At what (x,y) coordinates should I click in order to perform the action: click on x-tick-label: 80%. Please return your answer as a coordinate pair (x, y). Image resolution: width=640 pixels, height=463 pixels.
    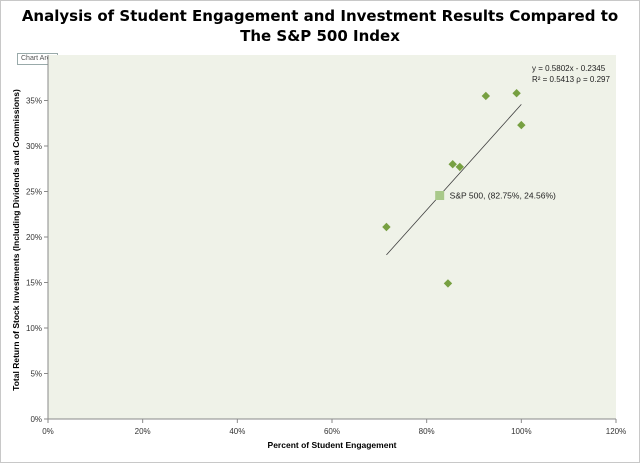
    Looking at the image, I should click on (427, 431).